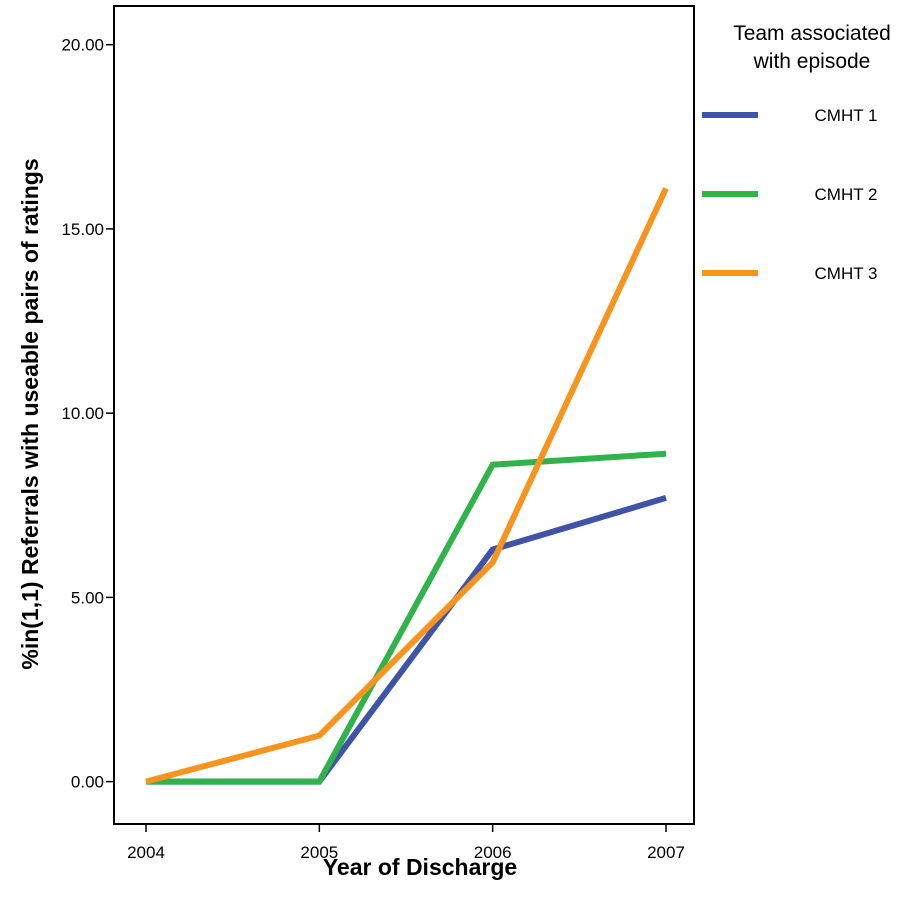 This screenshot has height=904, width=918. I want to click on x-tick-label: 2007, so click(666, 852).